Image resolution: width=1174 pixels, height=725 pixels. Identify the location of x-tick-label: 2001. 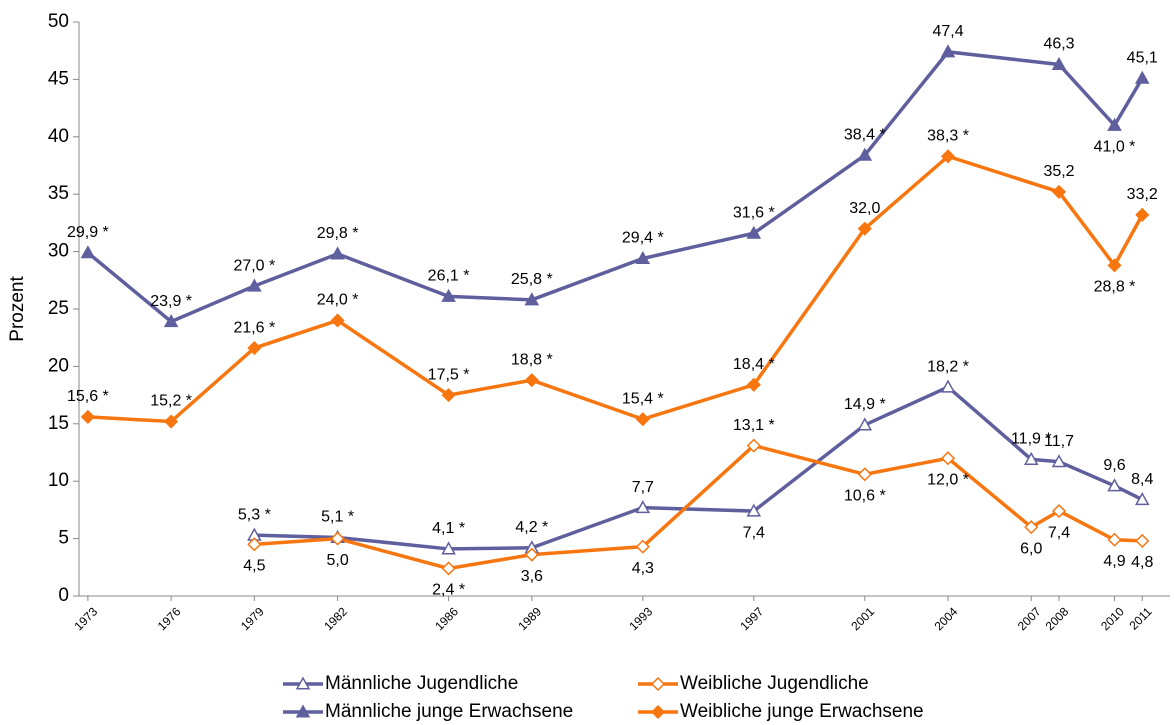
(862, 618).